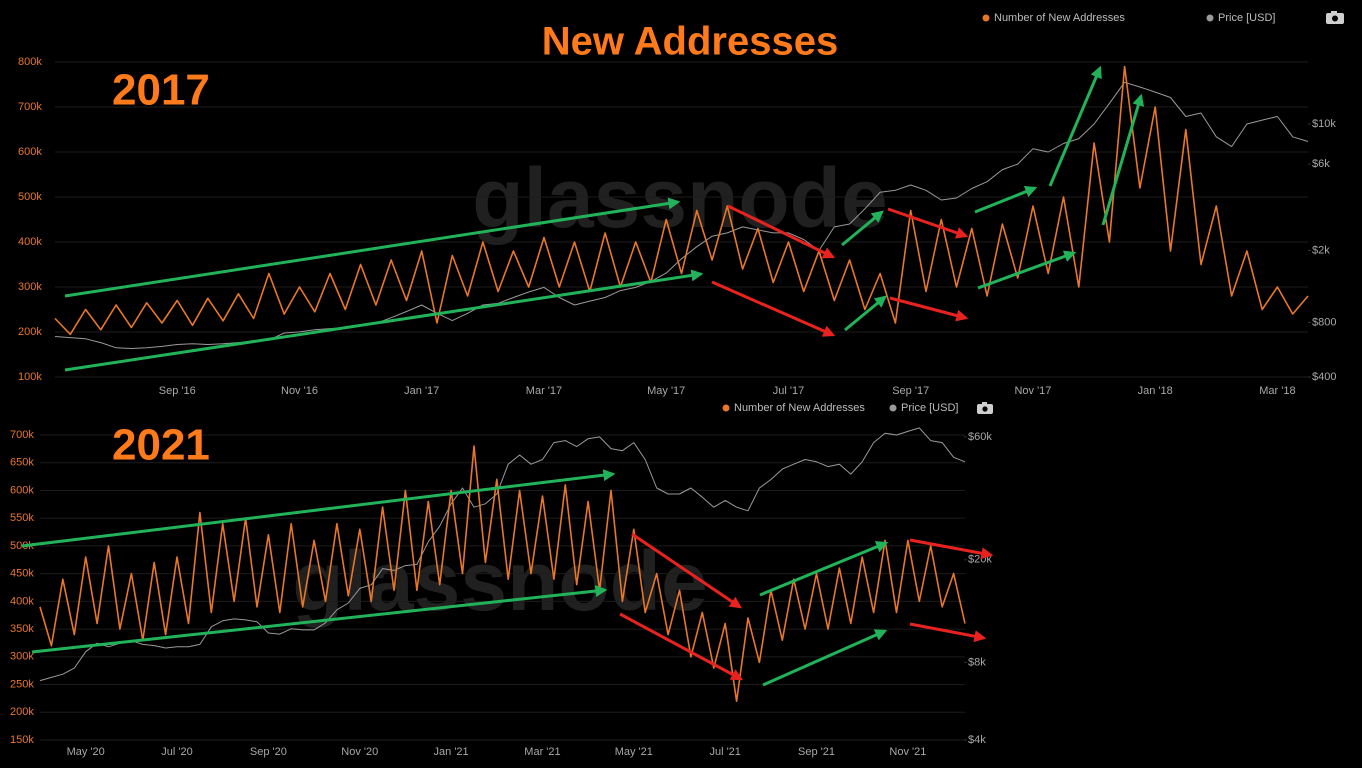 This screenshot has height=768, width=1362. What do you see at coordinates (299, 391) in the screenshot?
I see `x-tick-label: Nov '16` at bounding box center [299, 391].